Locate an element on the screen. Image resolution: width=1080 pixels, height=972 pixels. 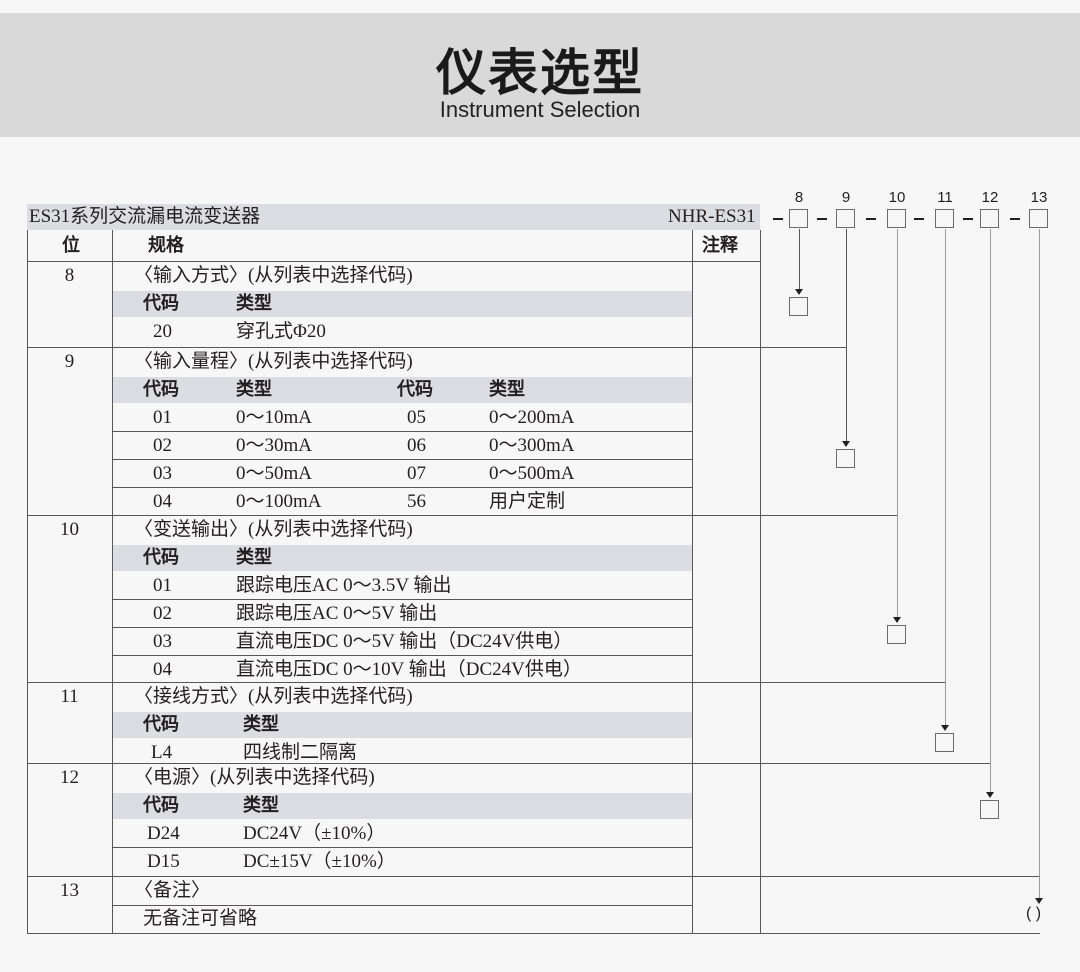
section-caption: 〈电源〉(从列表中选择代码) is located at coordinates (254, 777).